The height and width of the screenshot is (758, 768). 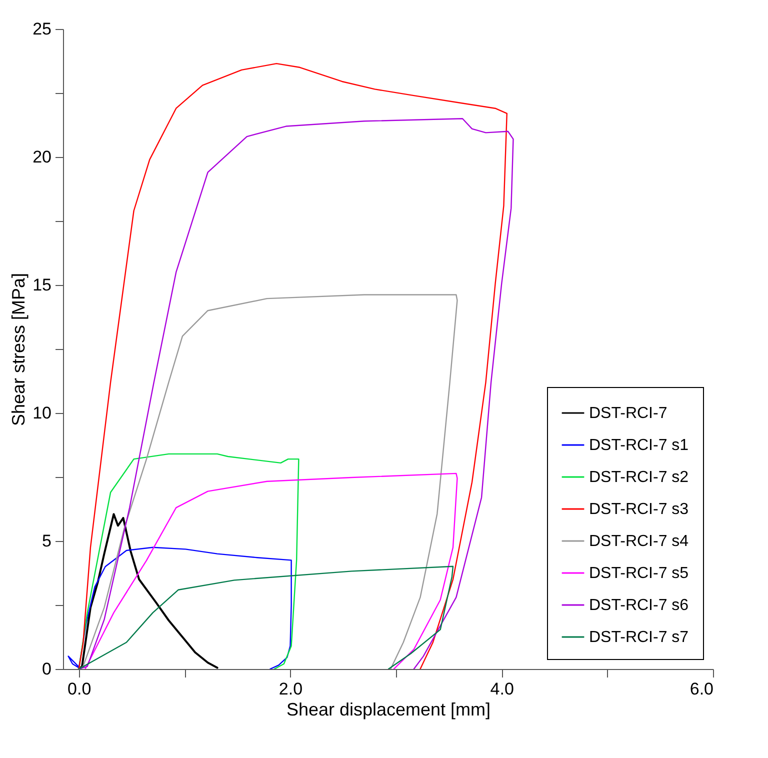 I want to click on legend-label: DST-RCI-7 s6, so click(x=639, y=605).